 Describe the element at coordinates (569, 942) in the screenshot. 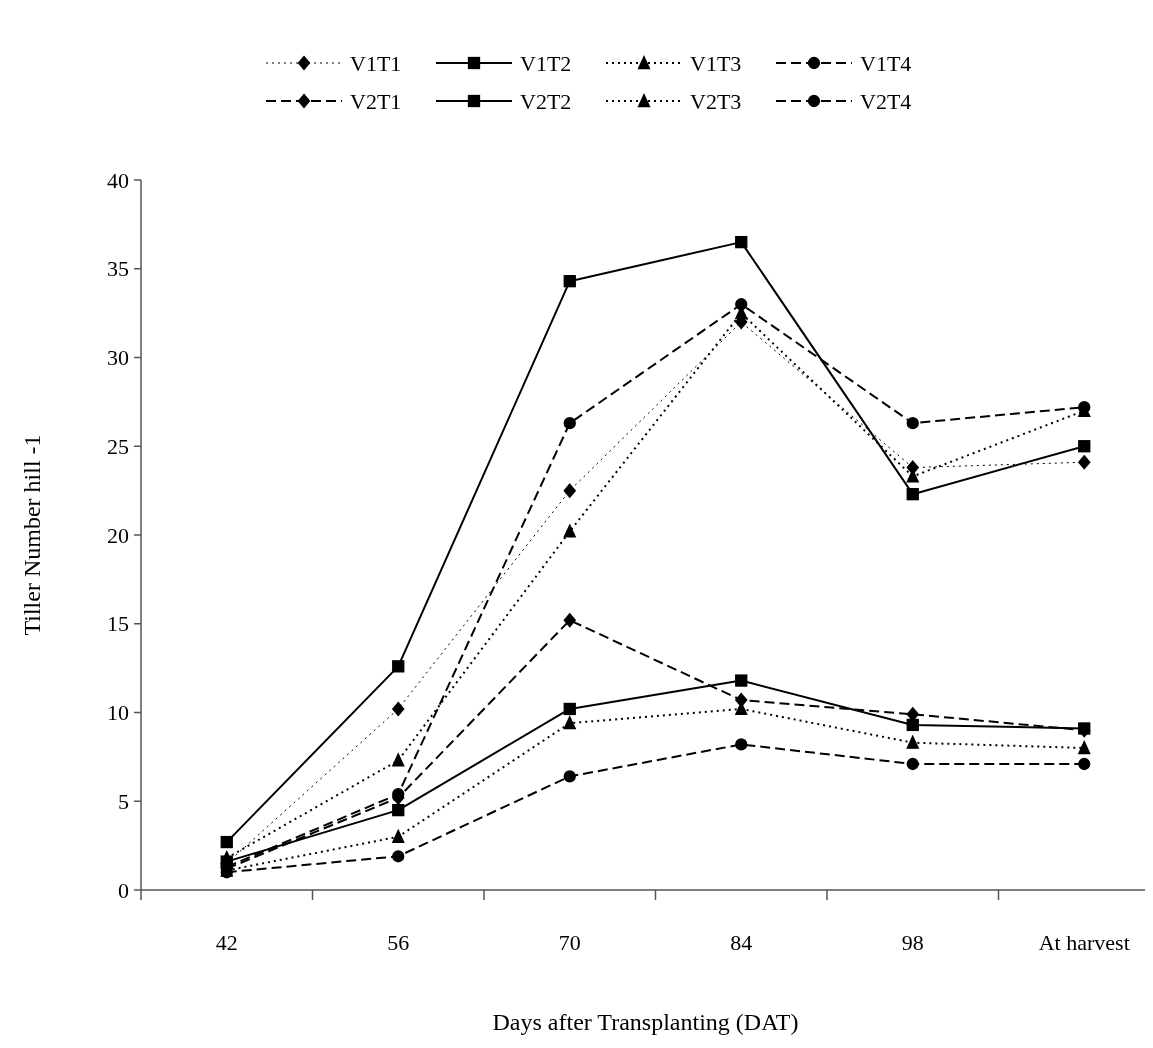

I see `x-tick-label: 70` at that location.